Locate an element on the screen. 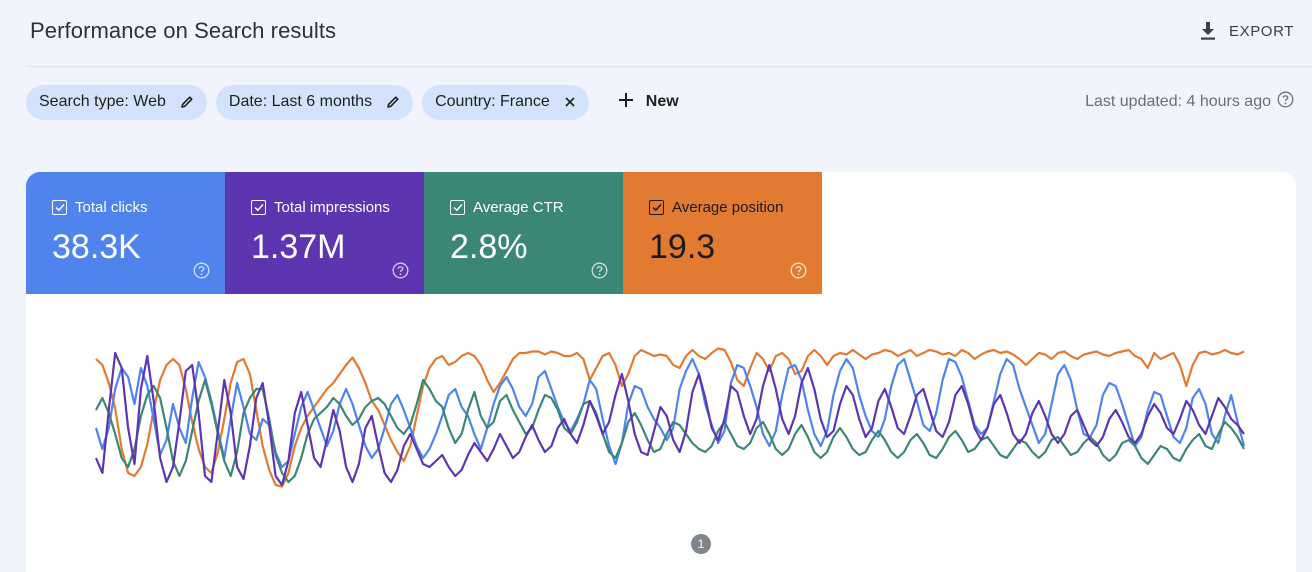 This screenshot has height=572, width=1312. new-filter-button: New is located at coordinates (648, 102).